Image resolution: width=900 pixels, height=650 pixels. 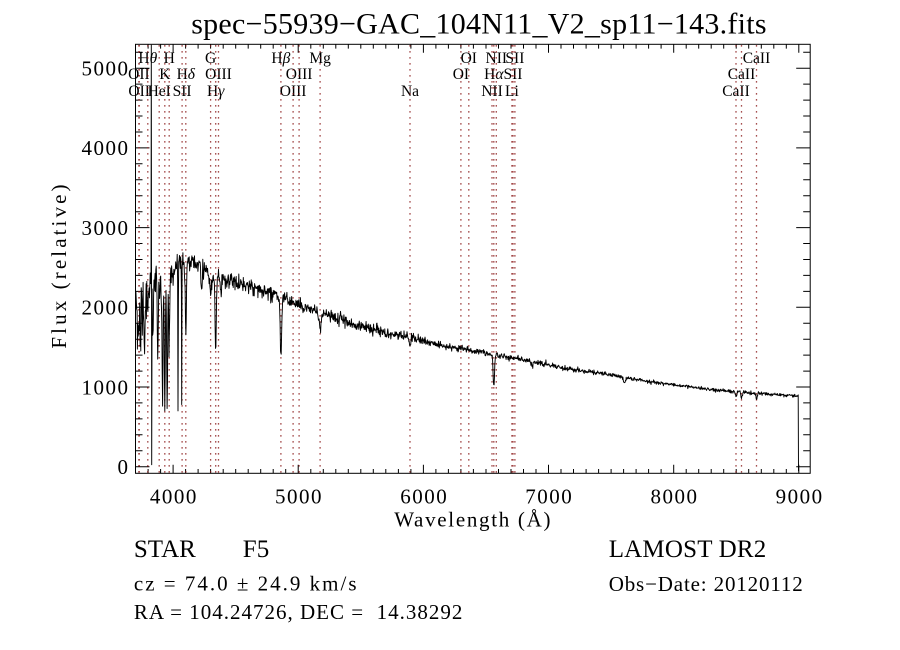 I want to click on svg-text: Flux (relative), so click(x=59, y=264).